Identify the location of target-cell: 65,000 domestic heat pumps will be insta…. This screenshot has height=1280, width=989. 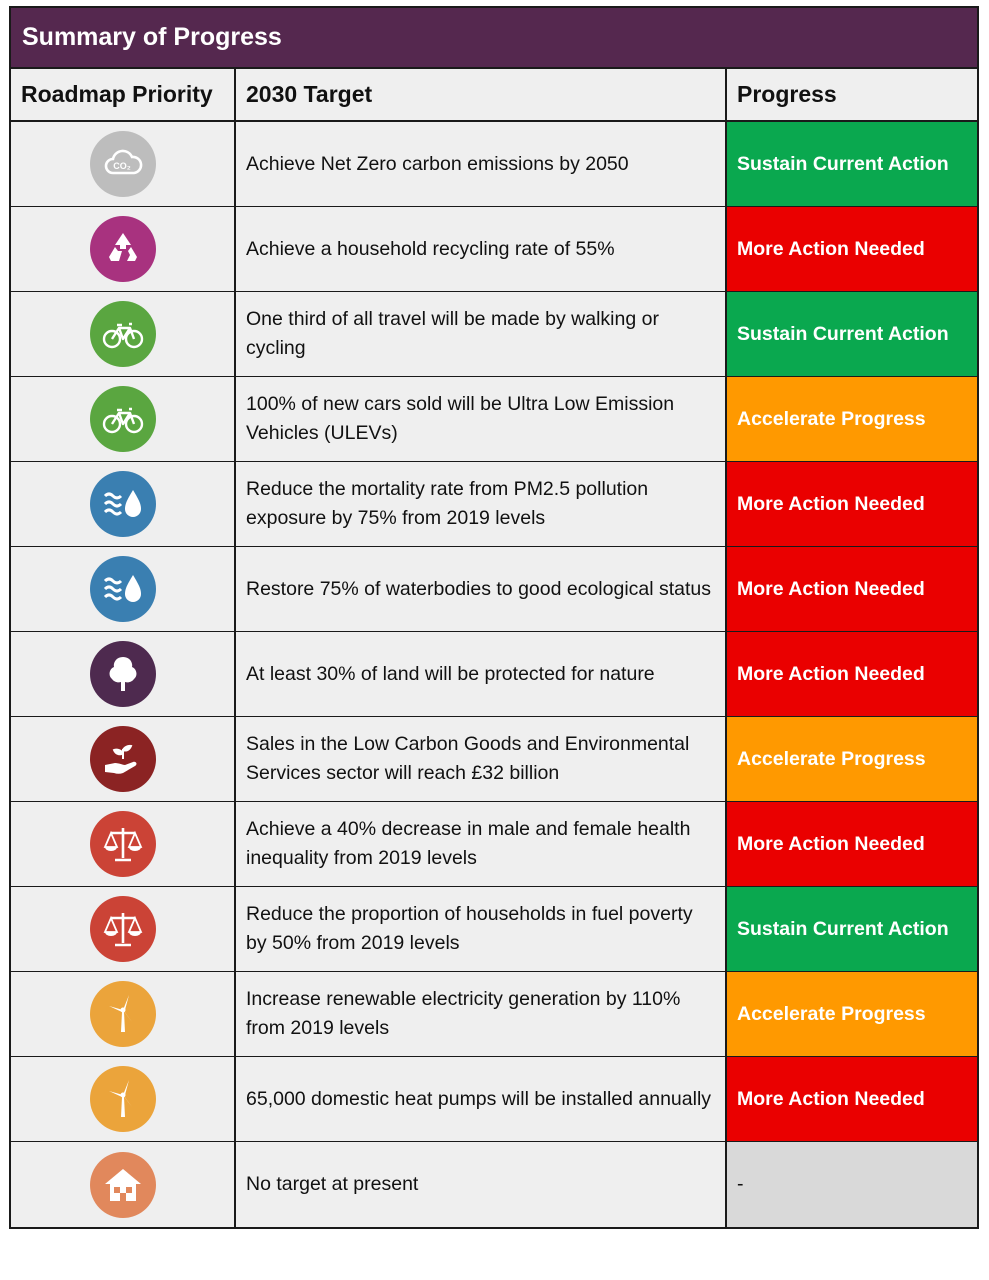
(481, 1099).